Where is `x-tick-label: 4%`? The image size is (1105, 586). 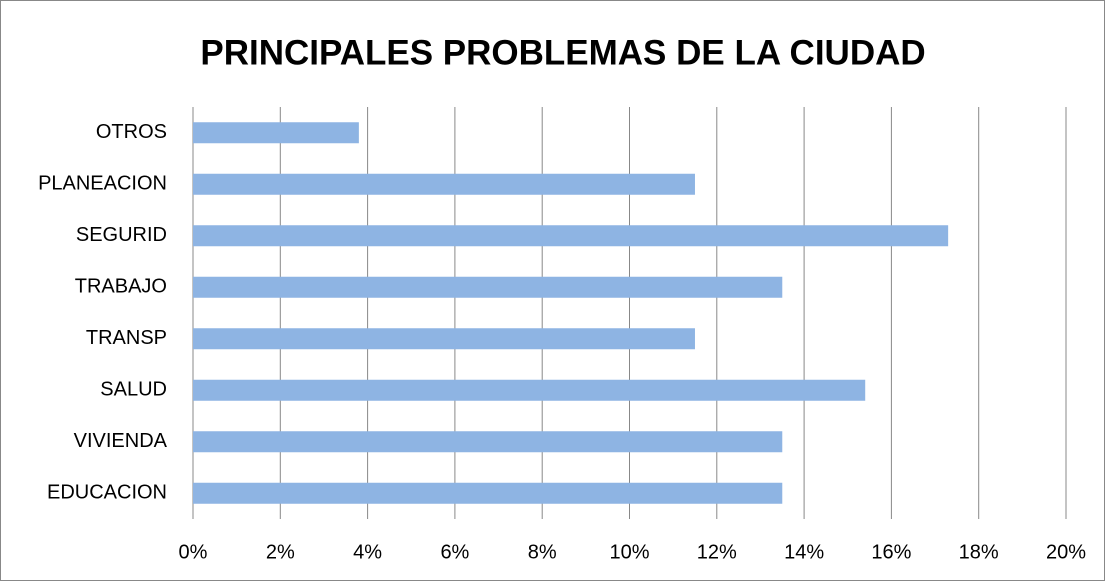 x-tick-label: 4% is located at coordinates (367, 552).